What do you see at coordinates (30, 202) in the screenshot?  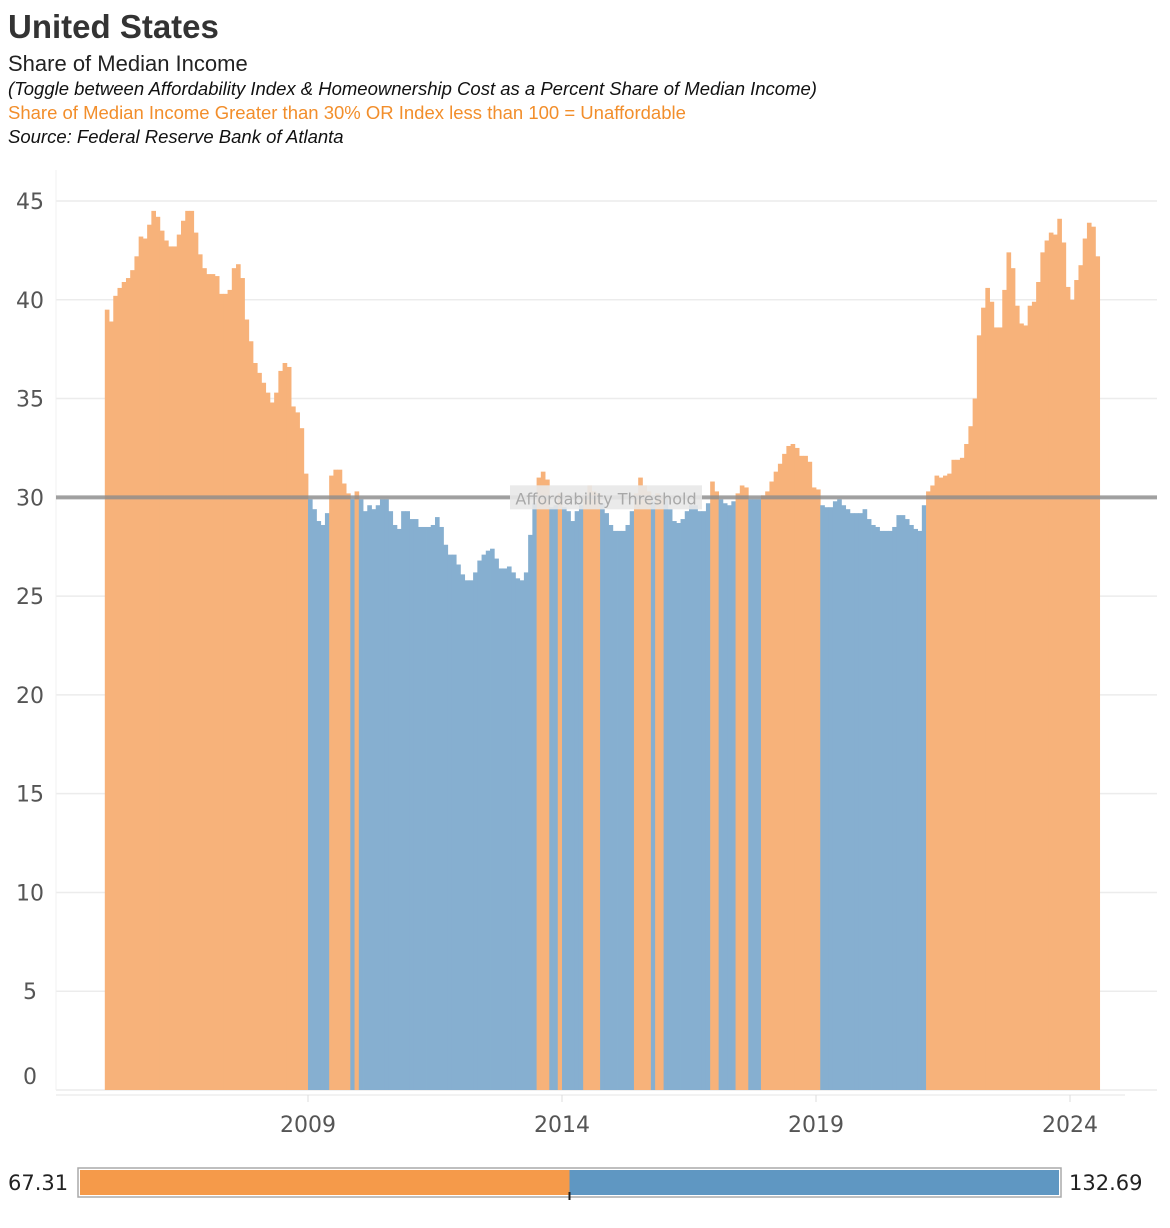 I see `y-tick-label: 45` at bounding box center [30, 202].